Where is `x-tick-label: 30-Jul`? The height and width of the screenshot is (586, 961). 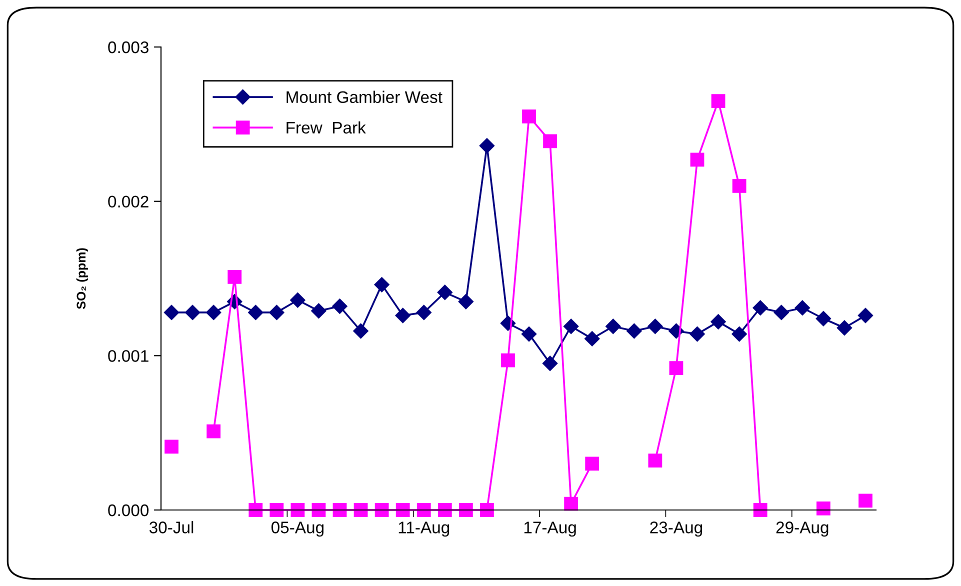
x-tick-label: 30-Jul is located at coordinates (171, 527).